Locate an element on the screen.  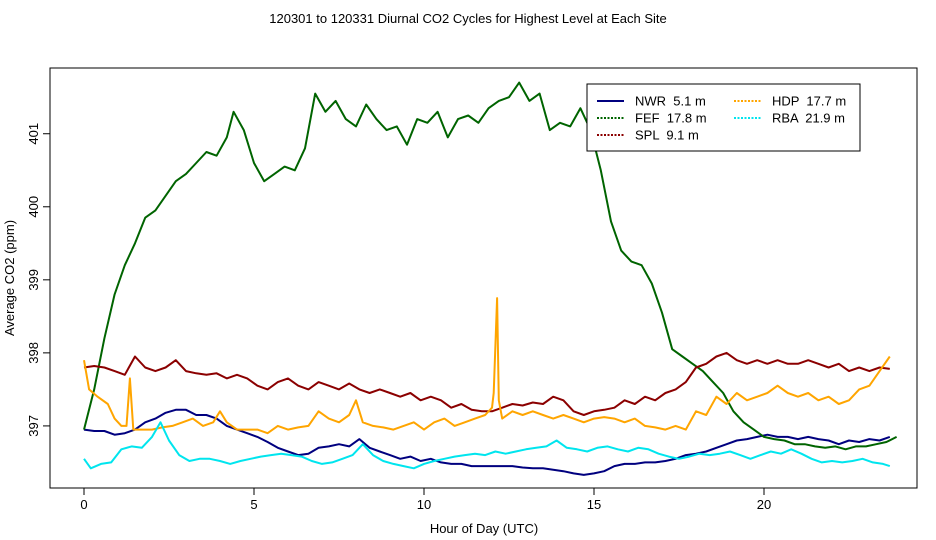
x-axis: 0 5 10 15 20 is located at coordinates (425, 499).